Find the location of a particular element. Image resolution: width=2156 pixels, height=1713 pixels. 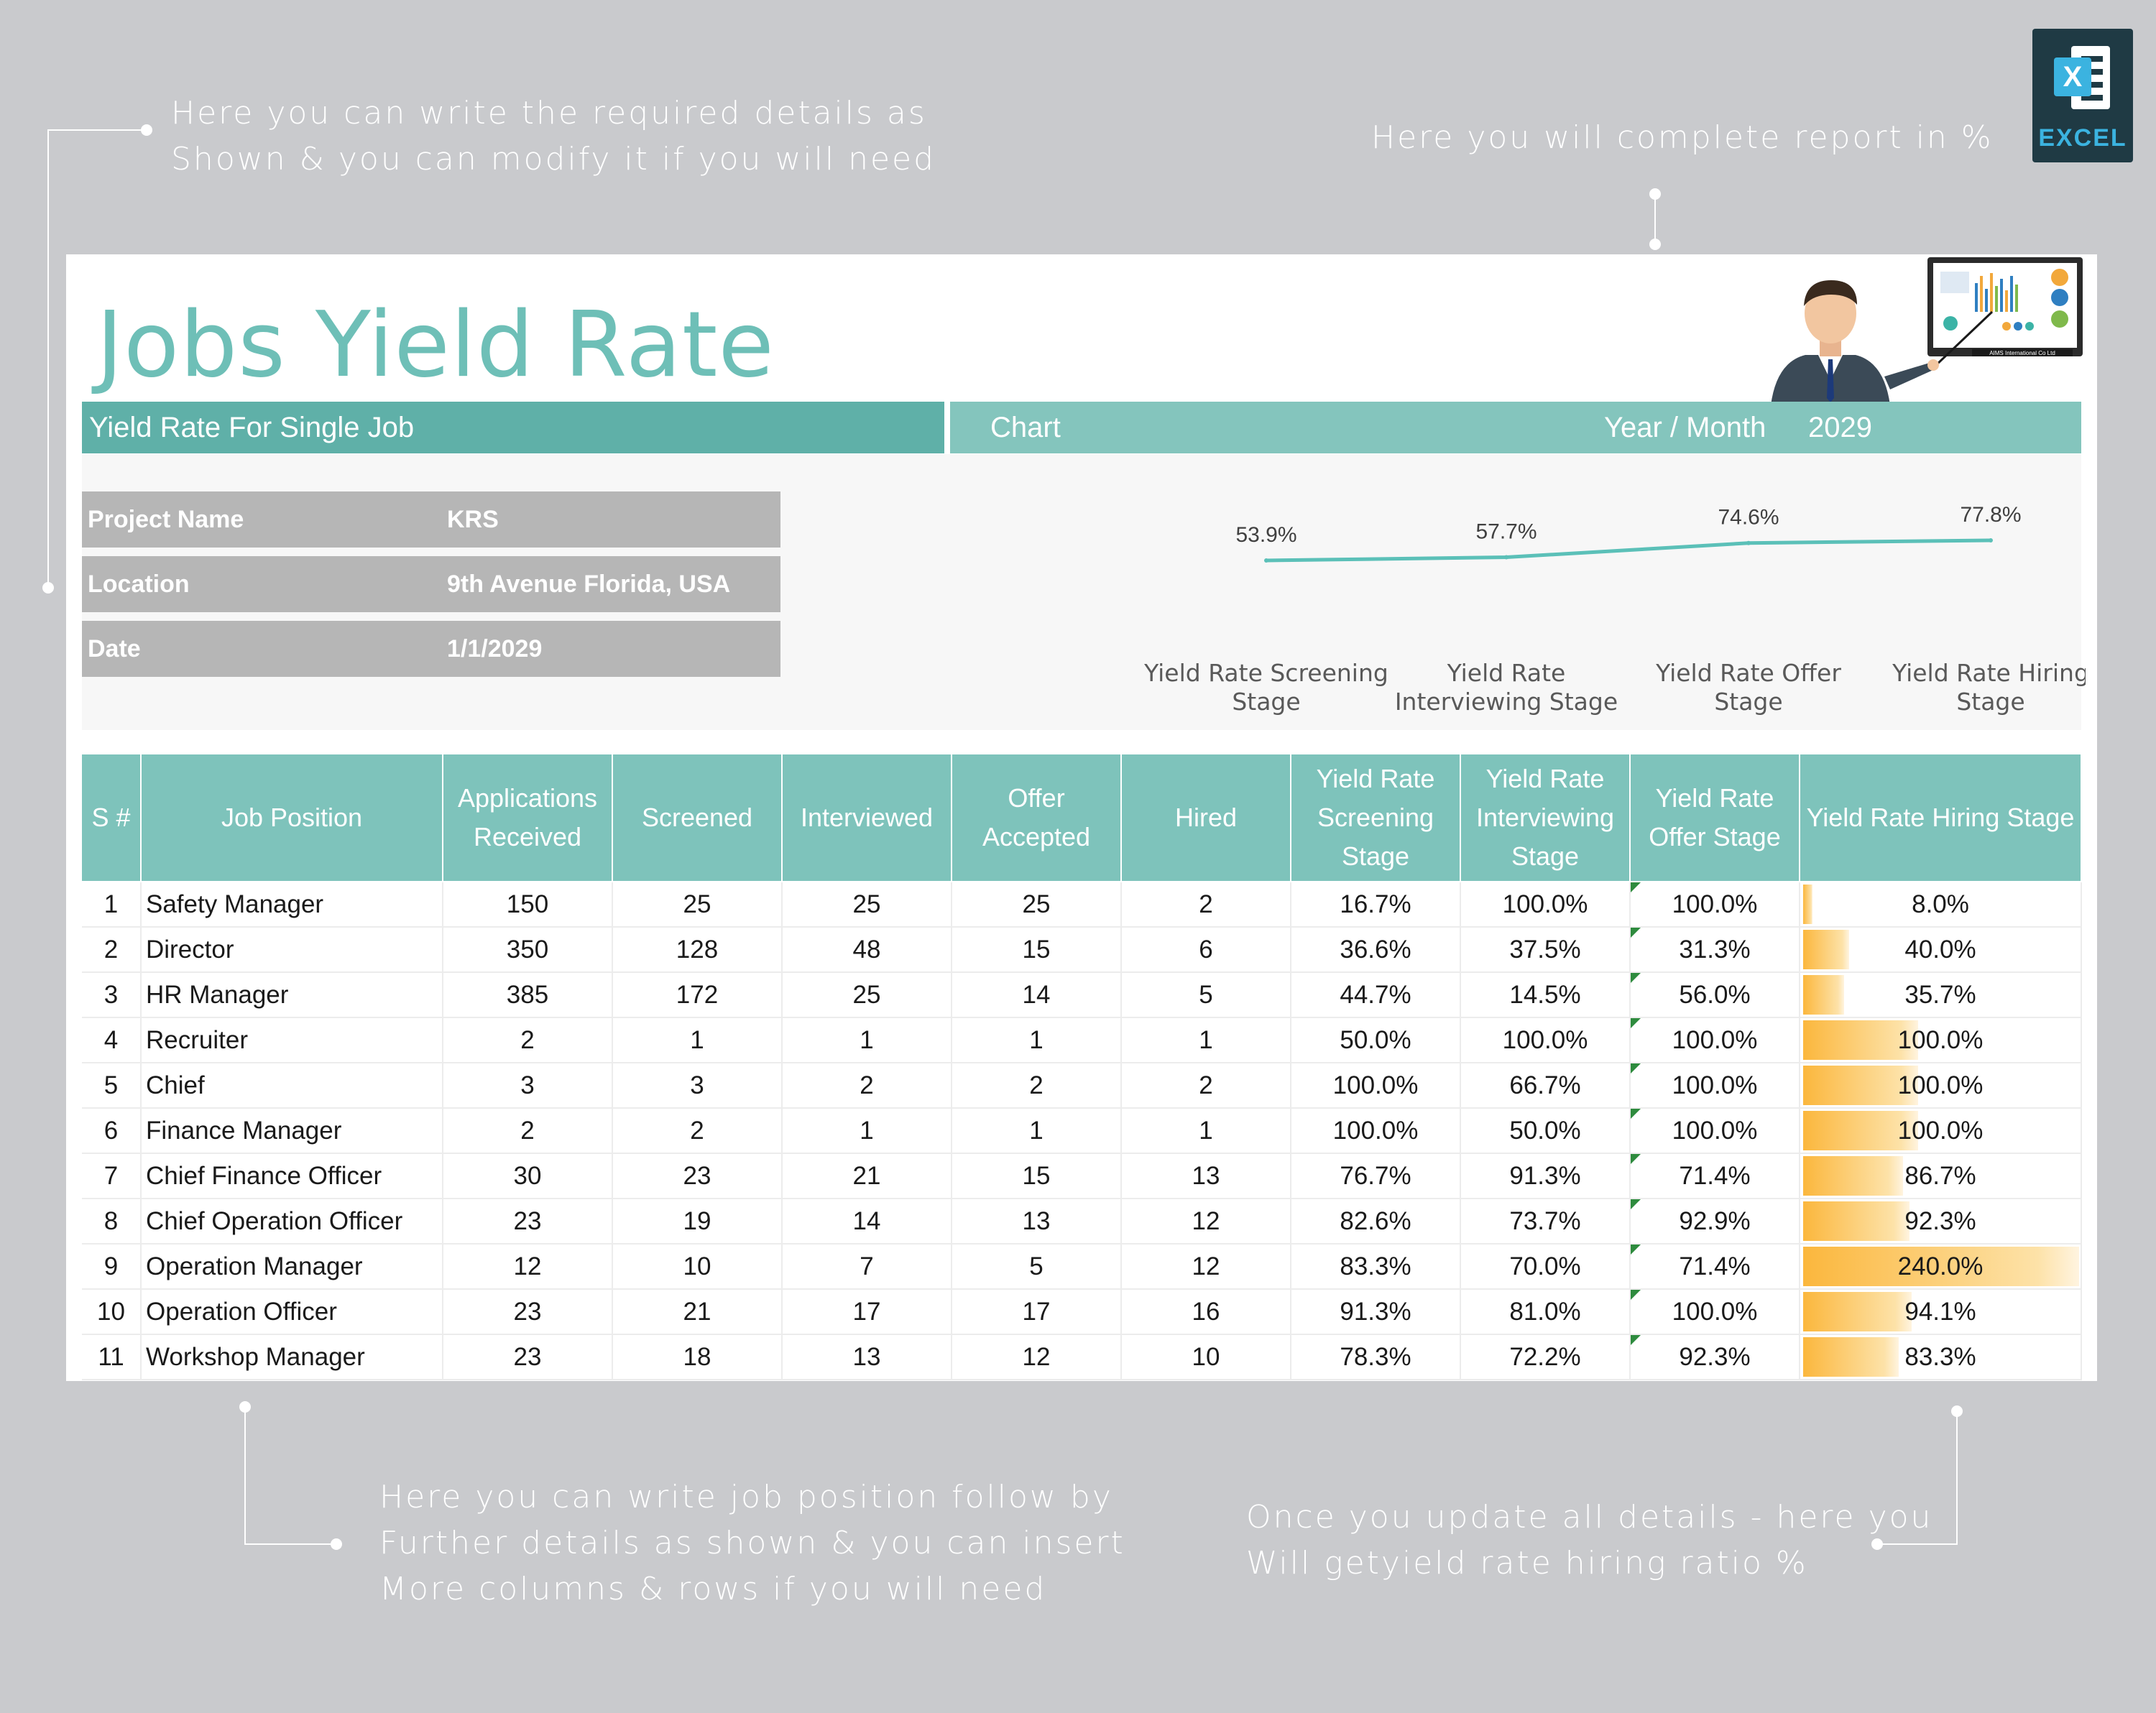

table-cell-app: 3 is located at coordinates (528, 1086).